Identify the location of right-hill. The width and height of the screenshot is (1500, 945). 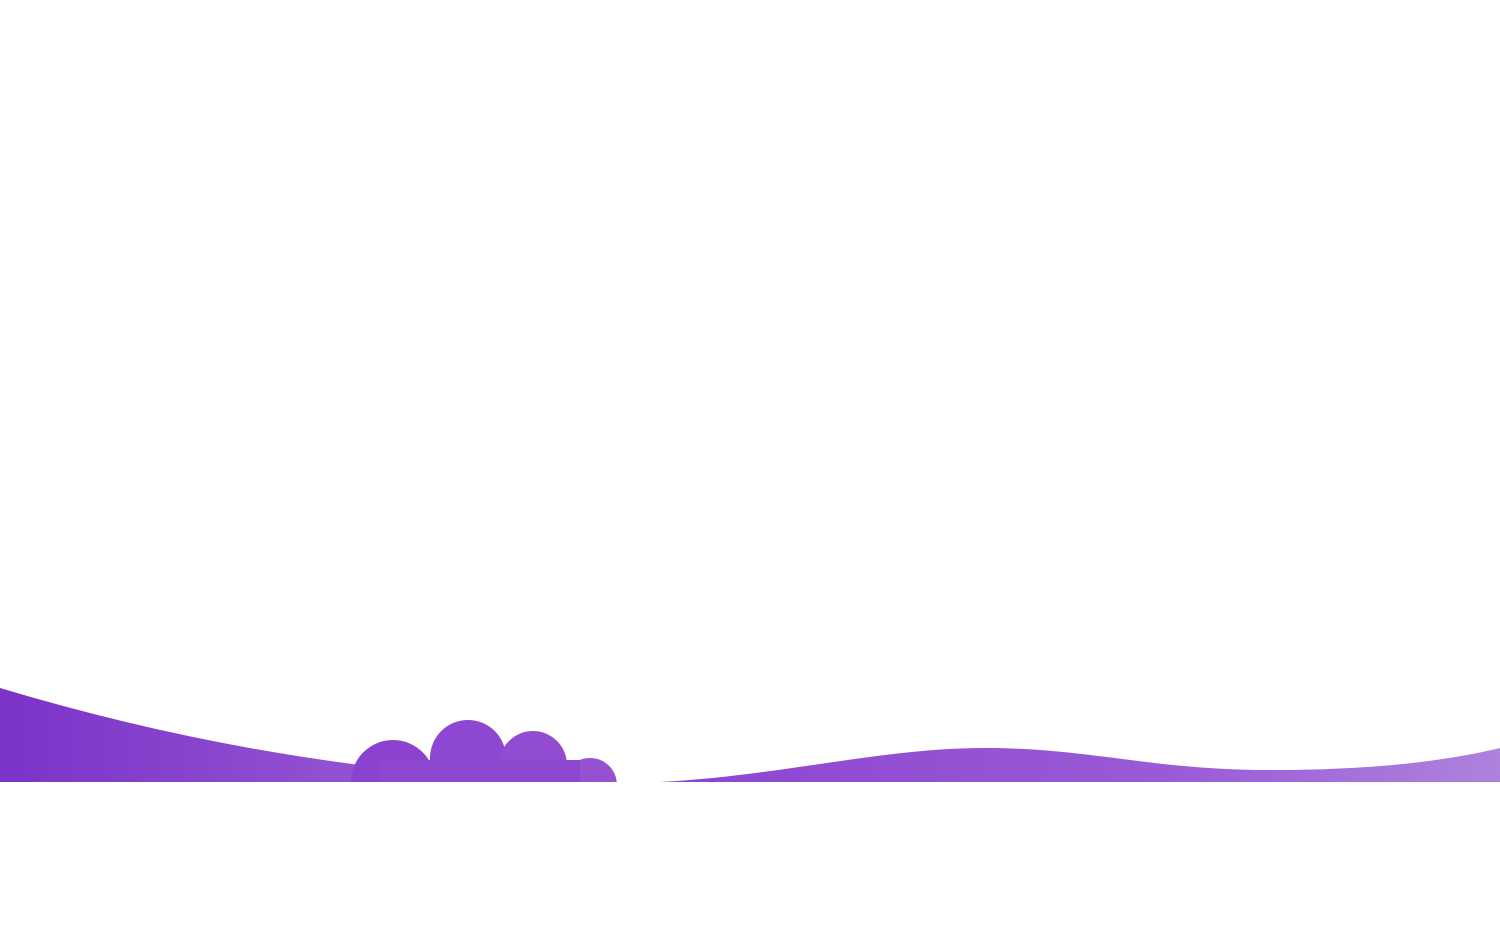
(1080, 765).